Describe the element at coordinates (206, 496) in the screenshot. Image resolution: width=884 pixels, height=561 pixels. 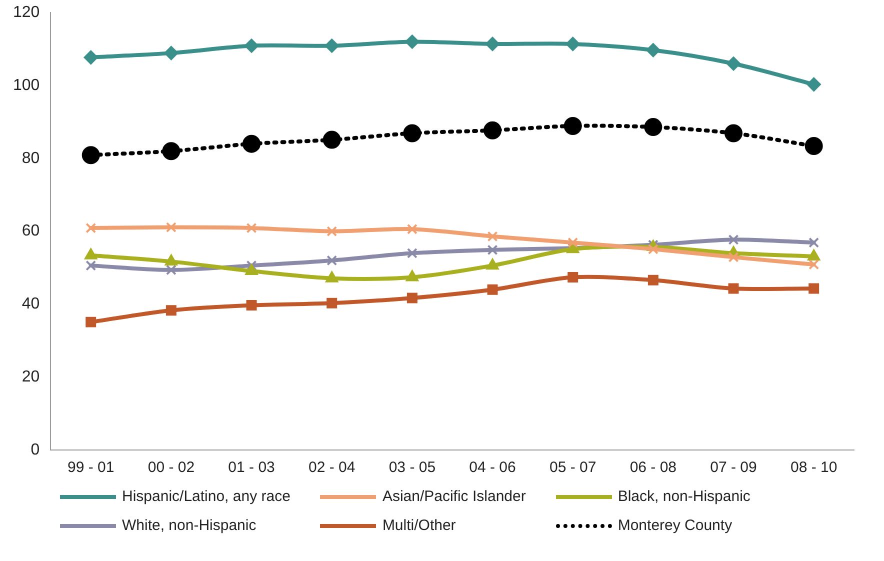
I see `legend-label: Hispanic/Latino, any race` at that location.